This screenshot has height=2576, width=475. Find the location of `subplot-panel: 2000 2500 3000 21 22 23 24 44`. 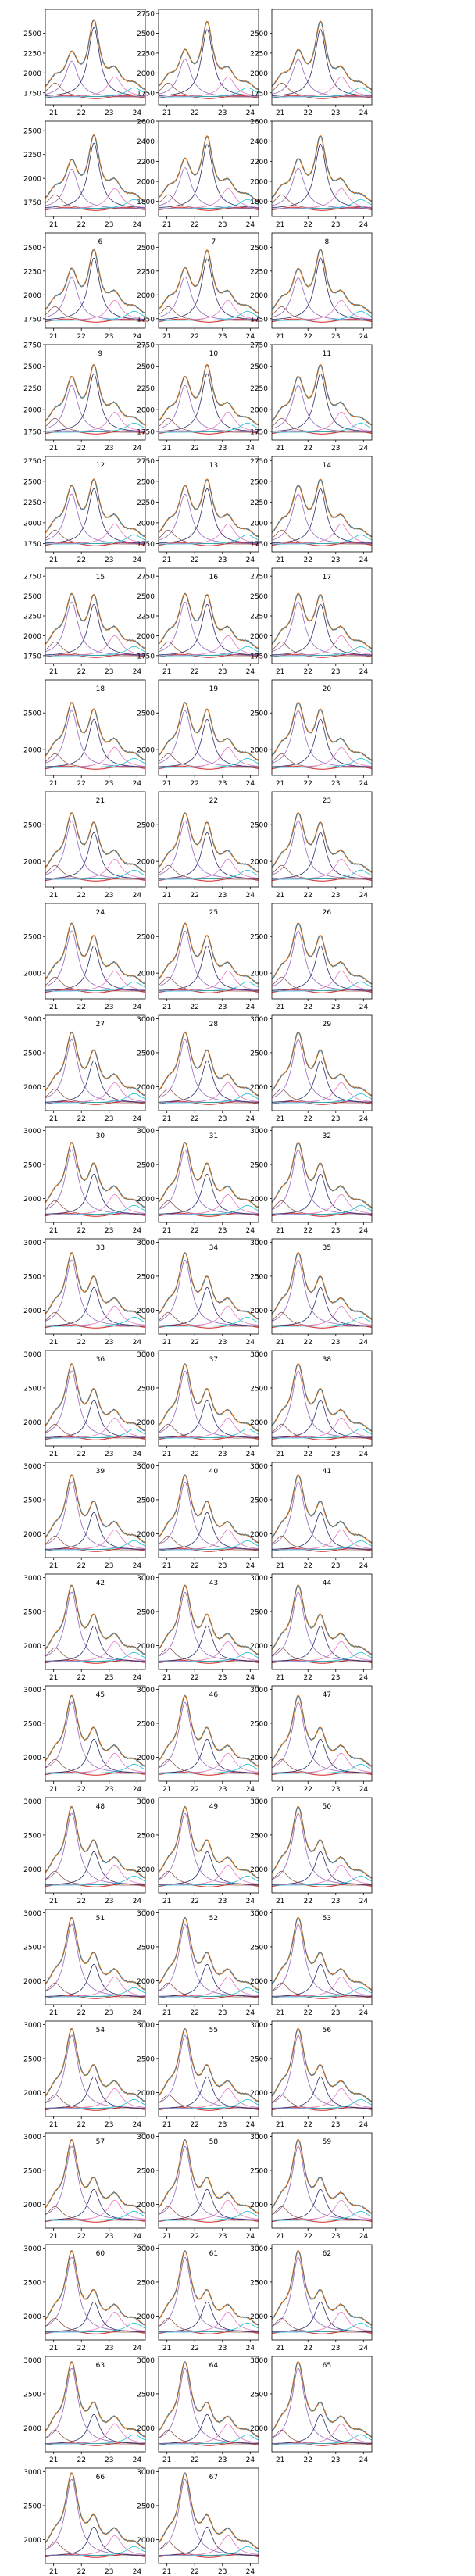

subplot-panel: 2000 2500 3000 21 22 23 24 44 is located at coordinates (311, 1627).